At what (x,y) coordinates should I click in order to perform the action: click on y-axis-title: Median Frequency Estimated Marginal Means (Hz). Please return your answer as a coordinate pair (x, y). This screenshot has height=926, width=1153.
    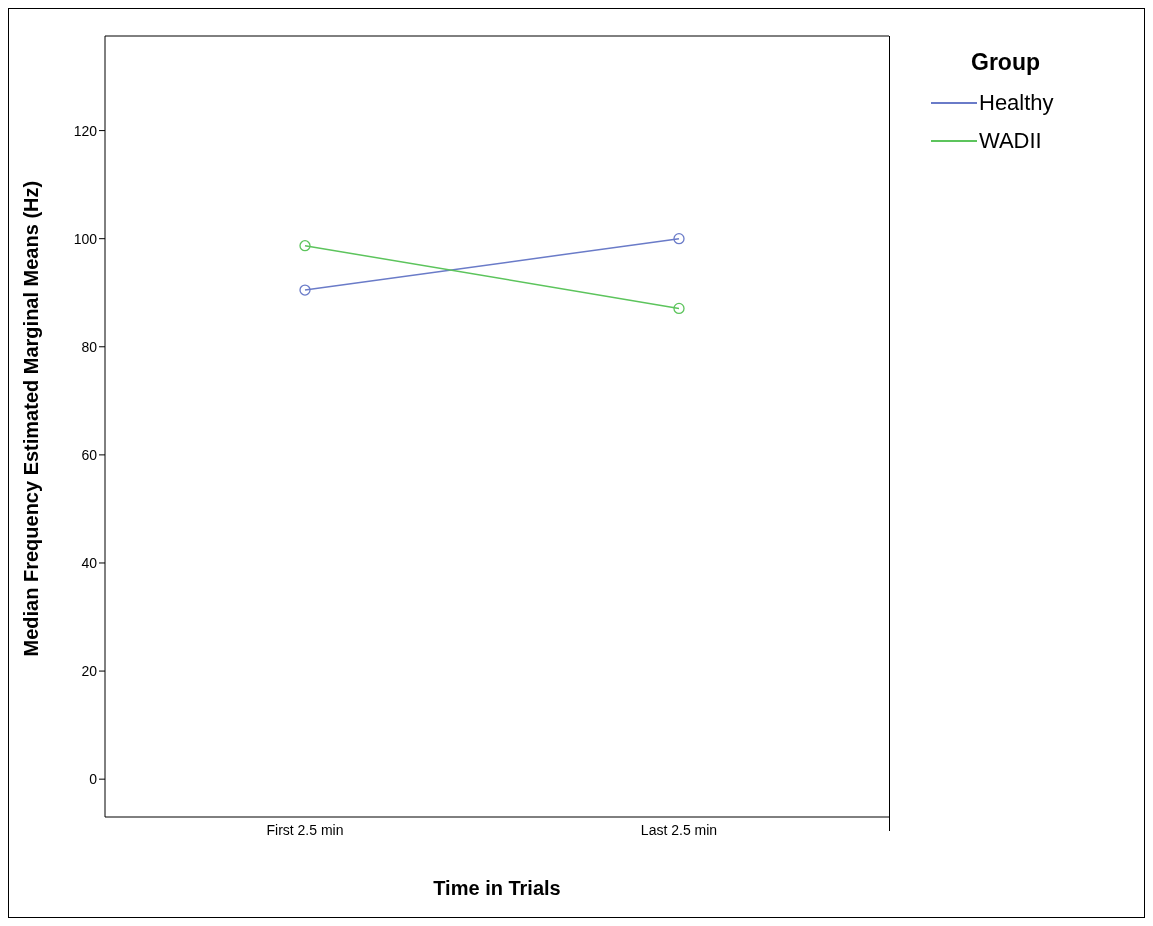
    Looking at the image, I should click on (31, 418).